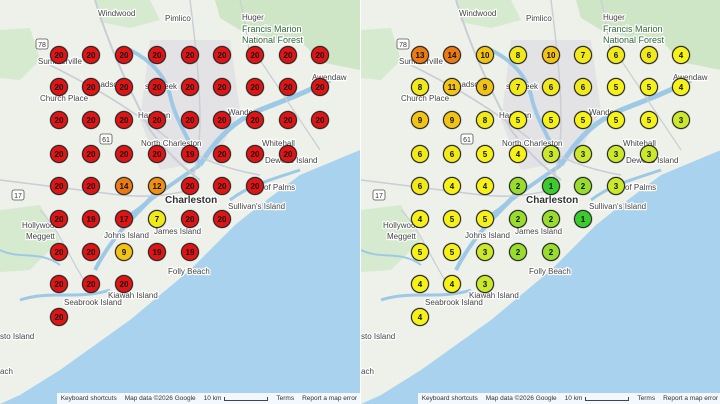  I want to click on grid-marker-right-r3-c4: 3, so click(551, 154).